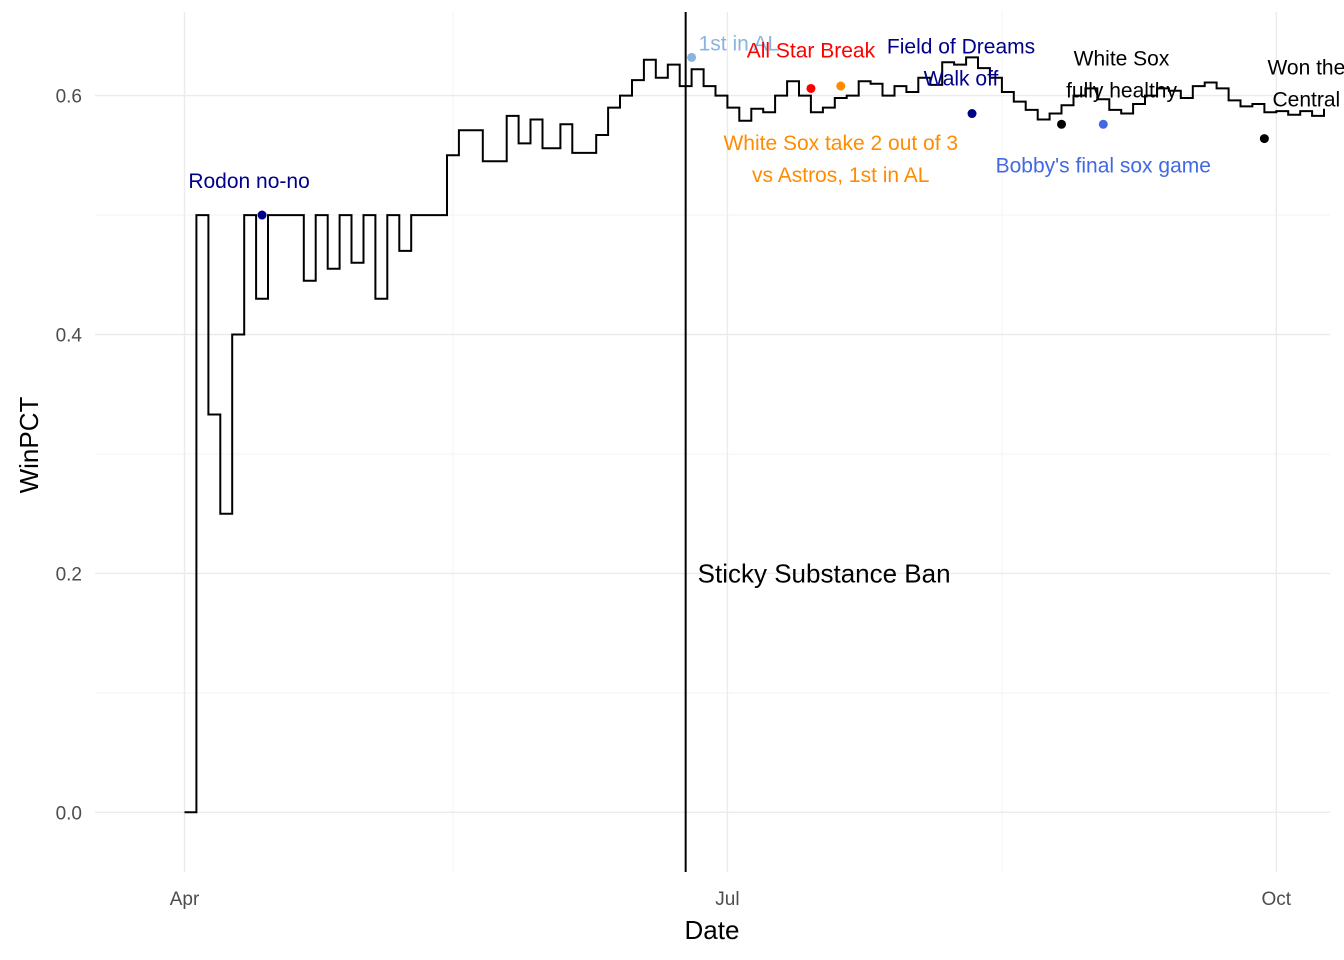  What do you see at coordinates (1122, 58) in the screenshot?
I see `annotation-label-line: White Sox` at bounding box center [1122, 58].